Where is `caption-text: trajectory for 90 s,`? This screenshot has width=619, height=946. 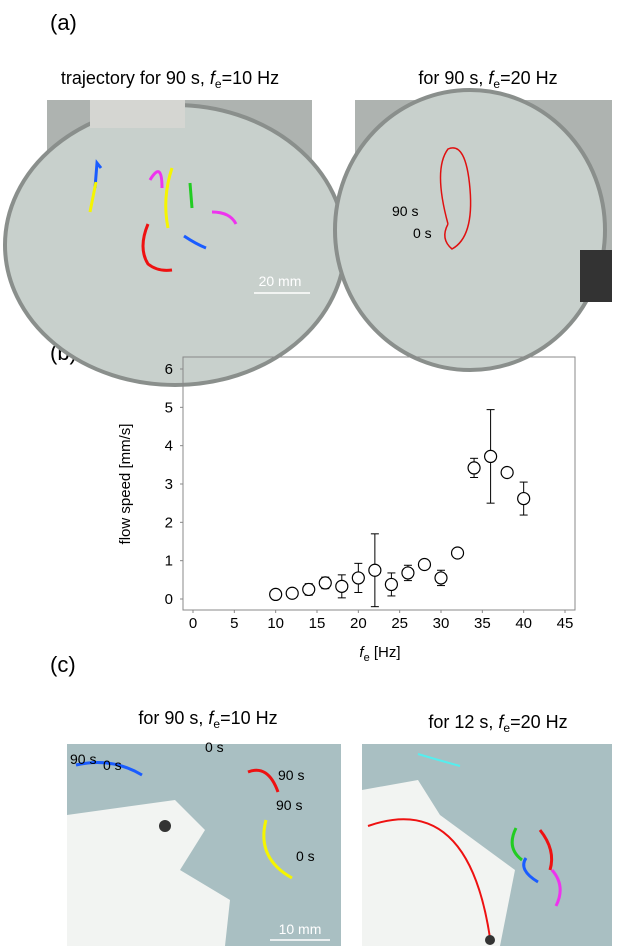
caption-text: trajectory for 90 s, is located at coordinates (135, 78).